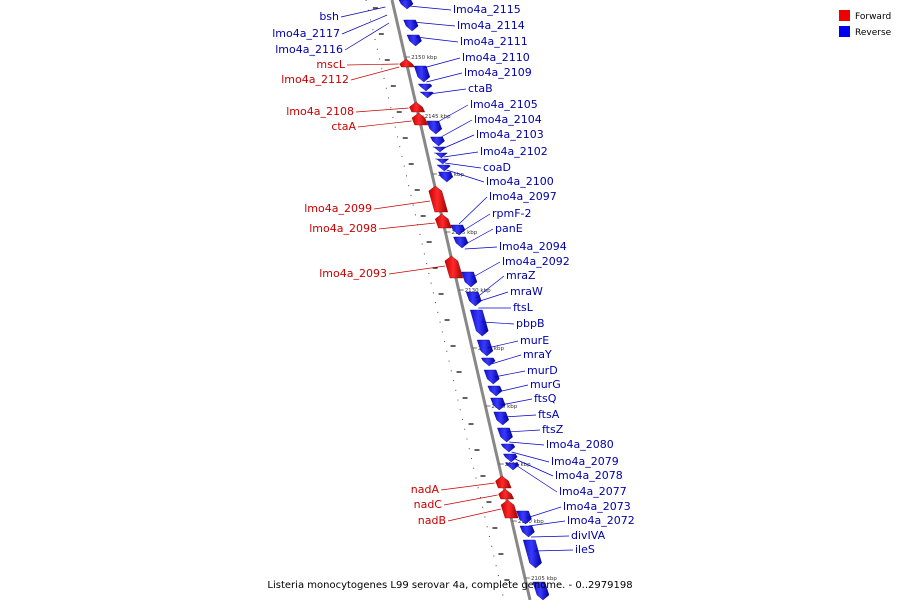  What do you see at coordinates (593, 491) in the screenshot?
I see `reverse-gene-label: lmo4a_2077` at bounding box center [593, 491].